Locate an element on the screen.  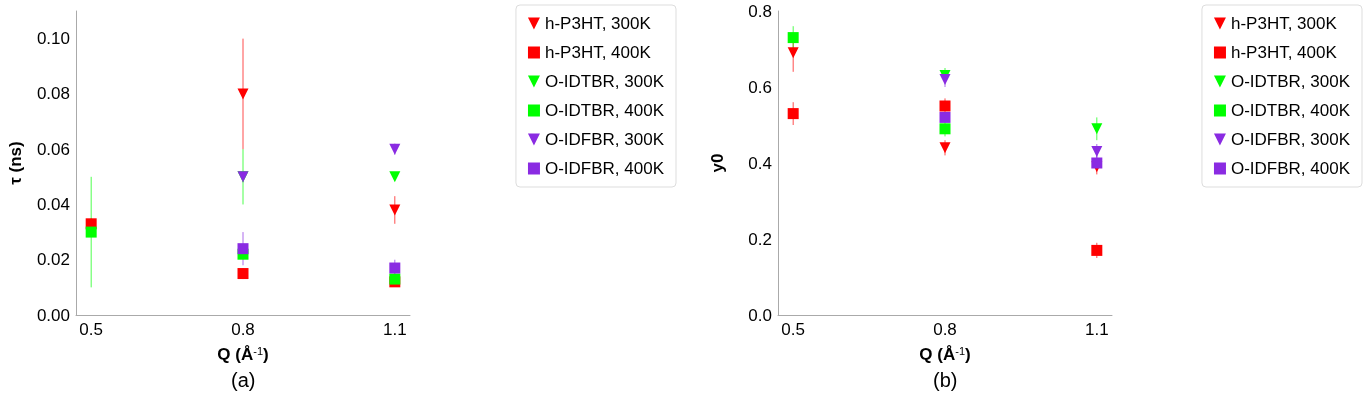
text: (b) is located at coordinates (945, 380).